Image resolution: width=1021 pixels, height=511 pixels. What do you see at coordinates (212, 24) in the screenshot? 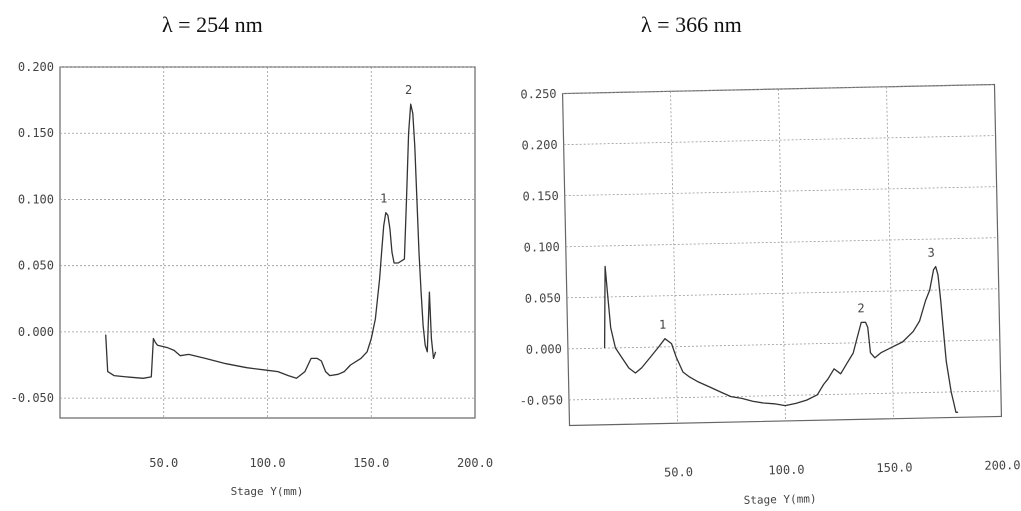
I see `chart-title-254nm: λ = 254 nm` at bounding box center [212, 24].